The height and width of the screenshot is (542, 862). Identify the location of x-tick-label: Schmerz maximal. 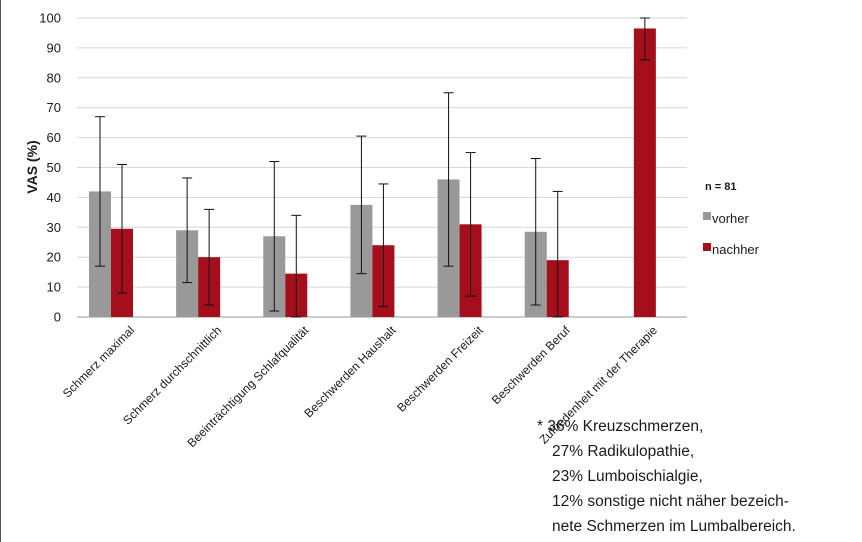
(98, 361).